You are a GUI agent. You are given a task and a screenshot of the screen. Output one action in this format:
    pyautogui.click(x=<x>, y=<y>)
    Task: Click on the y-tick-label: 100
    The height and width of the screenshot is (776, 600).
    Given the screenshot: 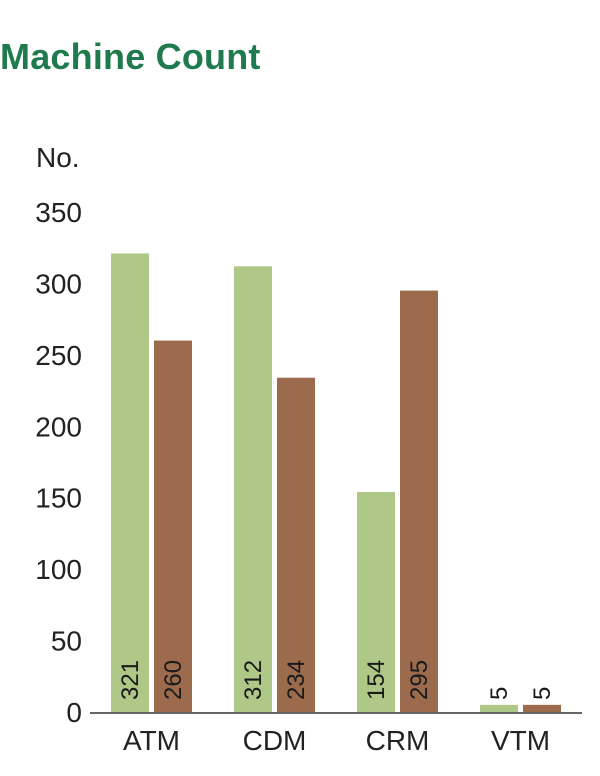 What is the action you would take?
    pyautogui.click(x=58, y=569)
    